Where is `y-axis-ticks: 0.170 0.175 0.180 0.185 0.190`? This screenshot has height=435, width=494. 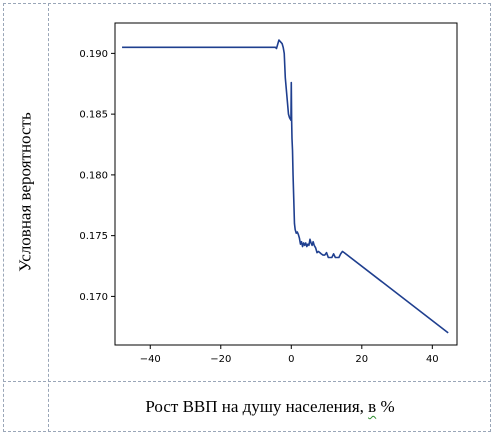
y-axis-ticks: 0.170 0.175 0.180 0.185 0.190 is located at coordinates (97, 176).